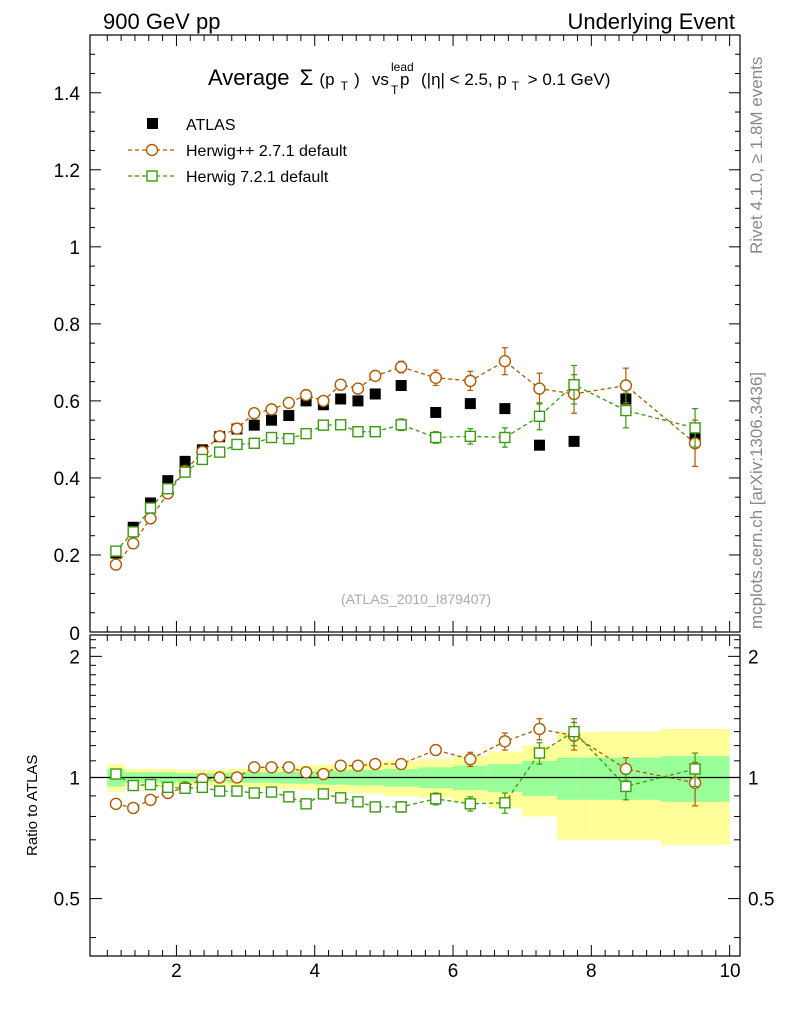 The width and height of the screenshot is (786, 1024). I want to click on legend-marker-atlas, so click(152, 123).